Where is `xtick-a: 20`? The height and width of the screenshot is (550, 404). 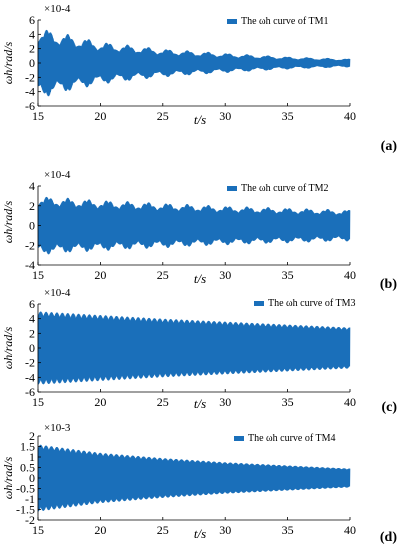 xtick-a: 20 is located at coordinates (100, 113).